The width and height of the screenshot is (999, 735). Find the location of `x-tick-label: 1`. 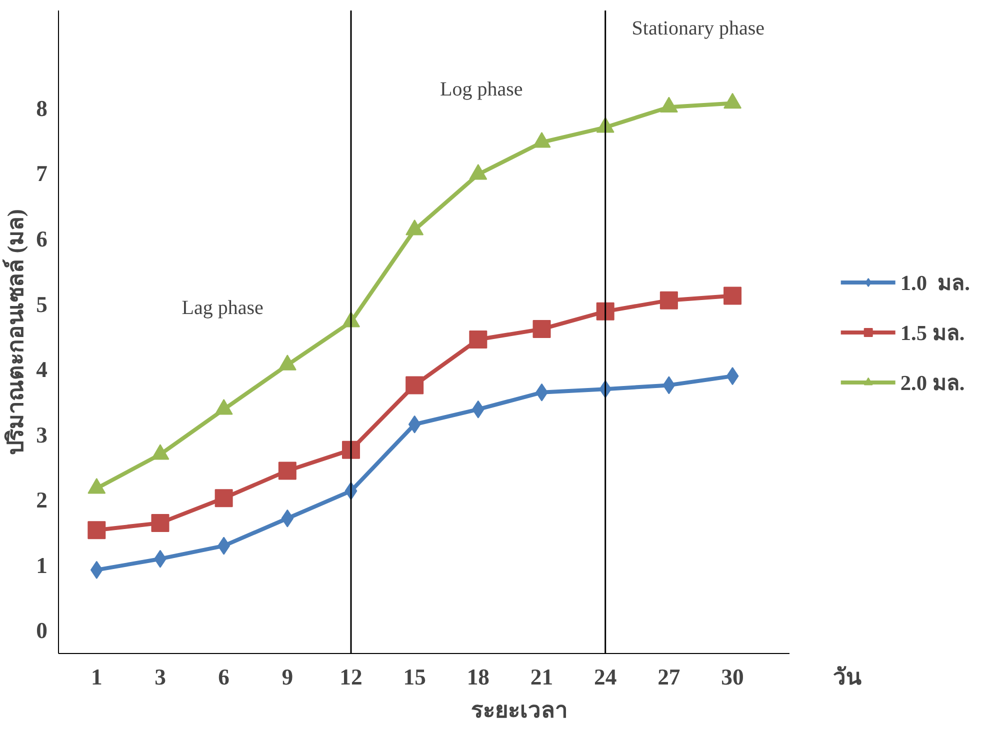

x-tick-label: 1 is located at coordinates (96, 677).